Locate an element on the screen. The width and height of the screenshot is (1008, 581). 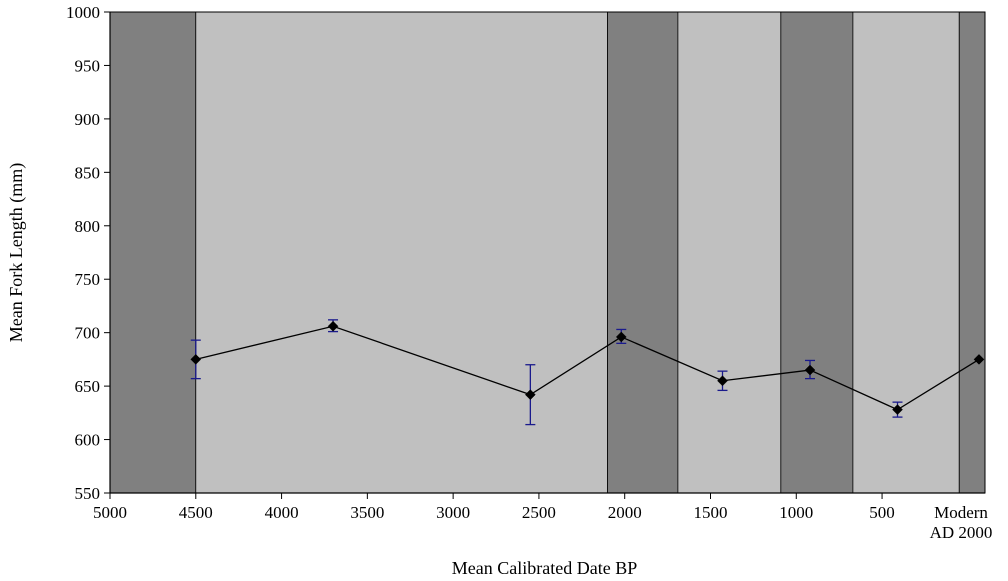
y-axis-title: Mean Fork Length (mm) is located at coordinates (16, 252).